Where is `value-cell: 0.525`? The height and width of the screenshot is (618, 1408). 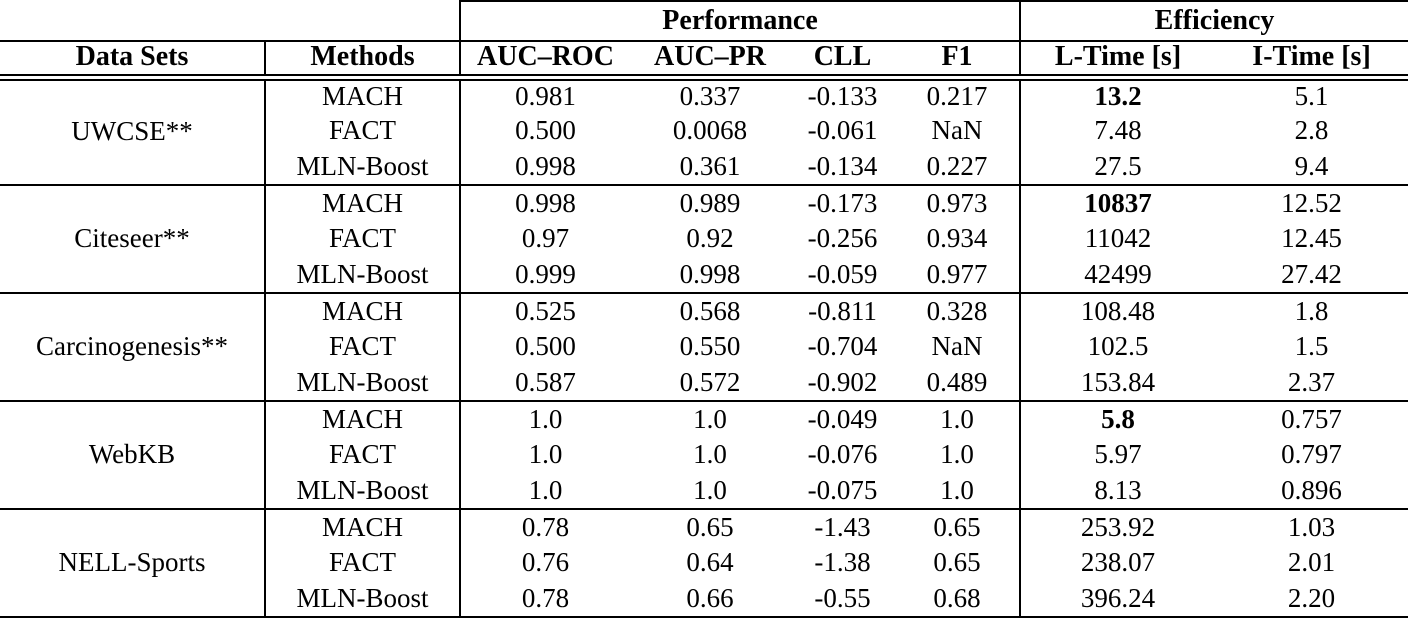 value-cell: 0.525 is located at coordinates (545, 310).